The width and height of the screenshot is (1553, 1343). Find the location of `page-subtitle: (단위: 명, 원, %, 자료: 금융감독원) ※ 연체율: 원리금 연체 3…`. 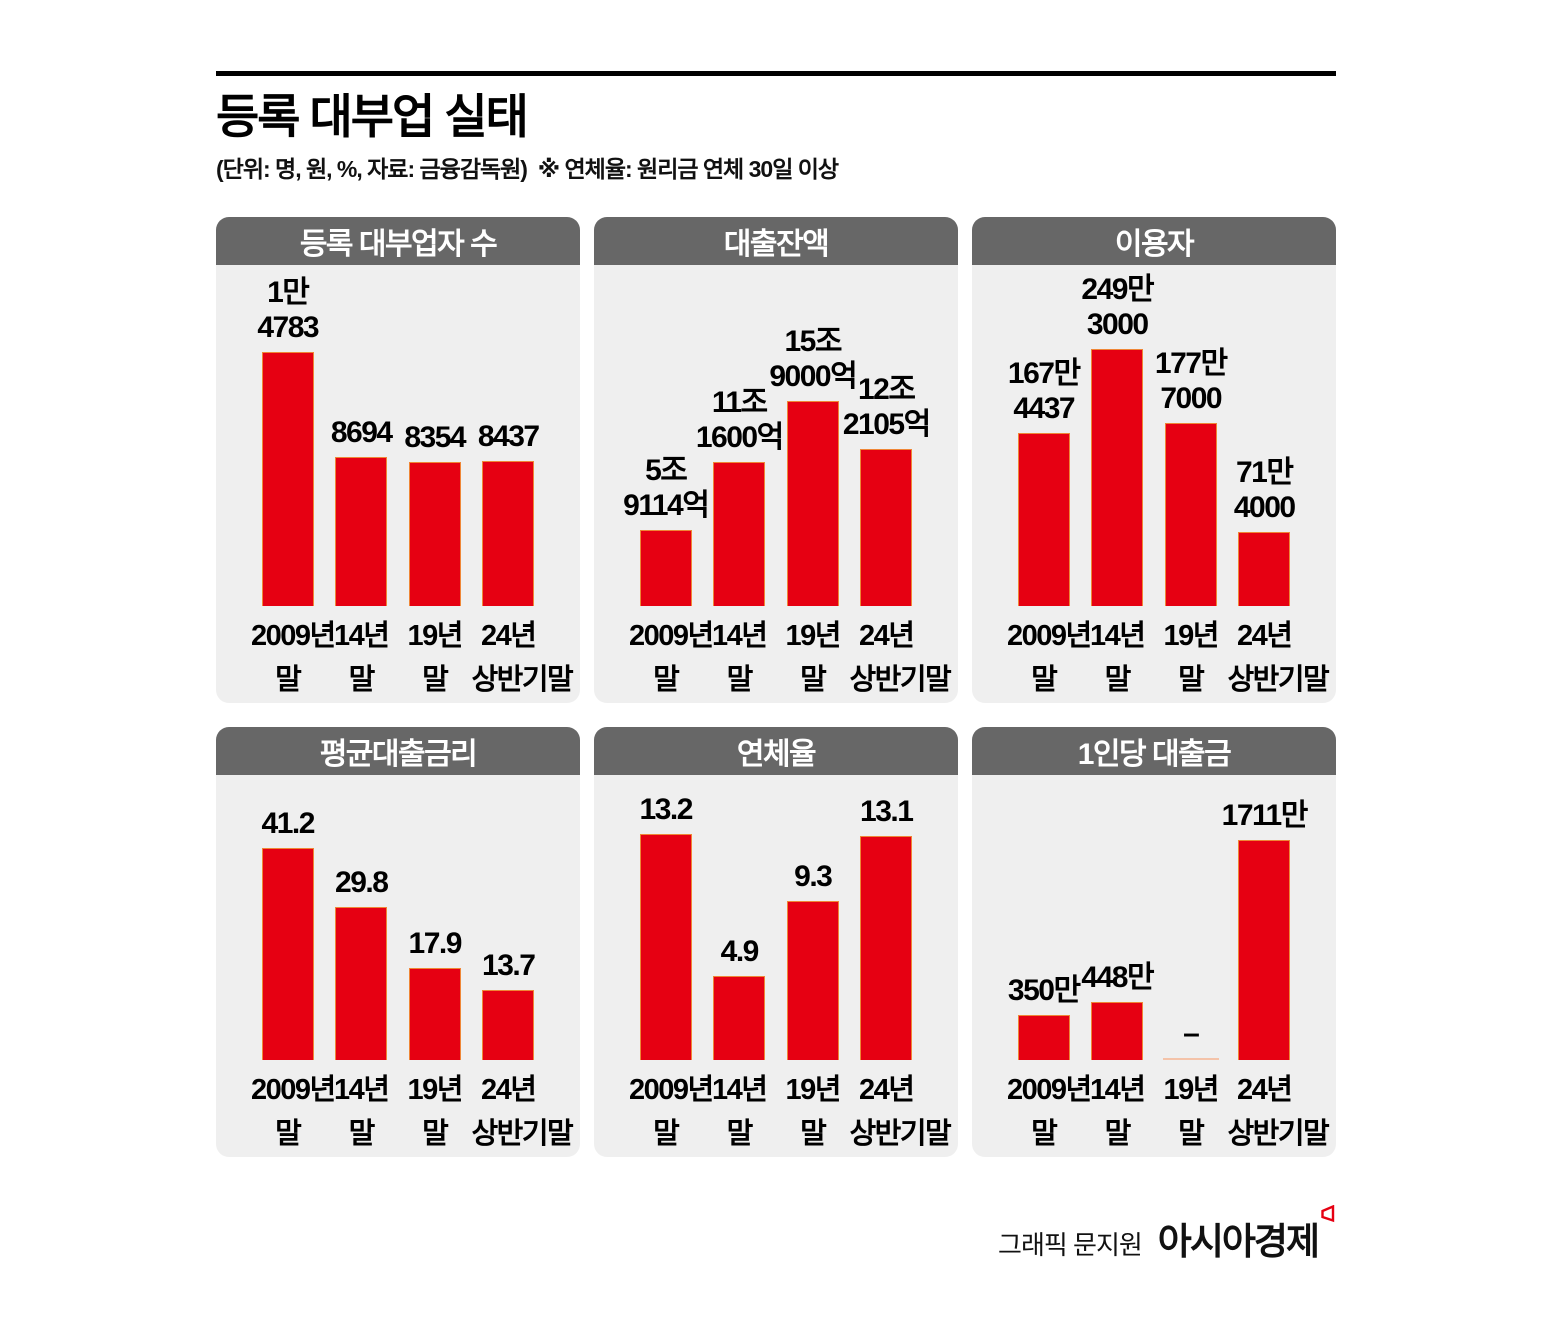

page-subtitle: (단위: 명, 원, %, 자료: 금융감독원) ※ 연체율: 원리금 연체 3… is located at coordinates (527, 169).